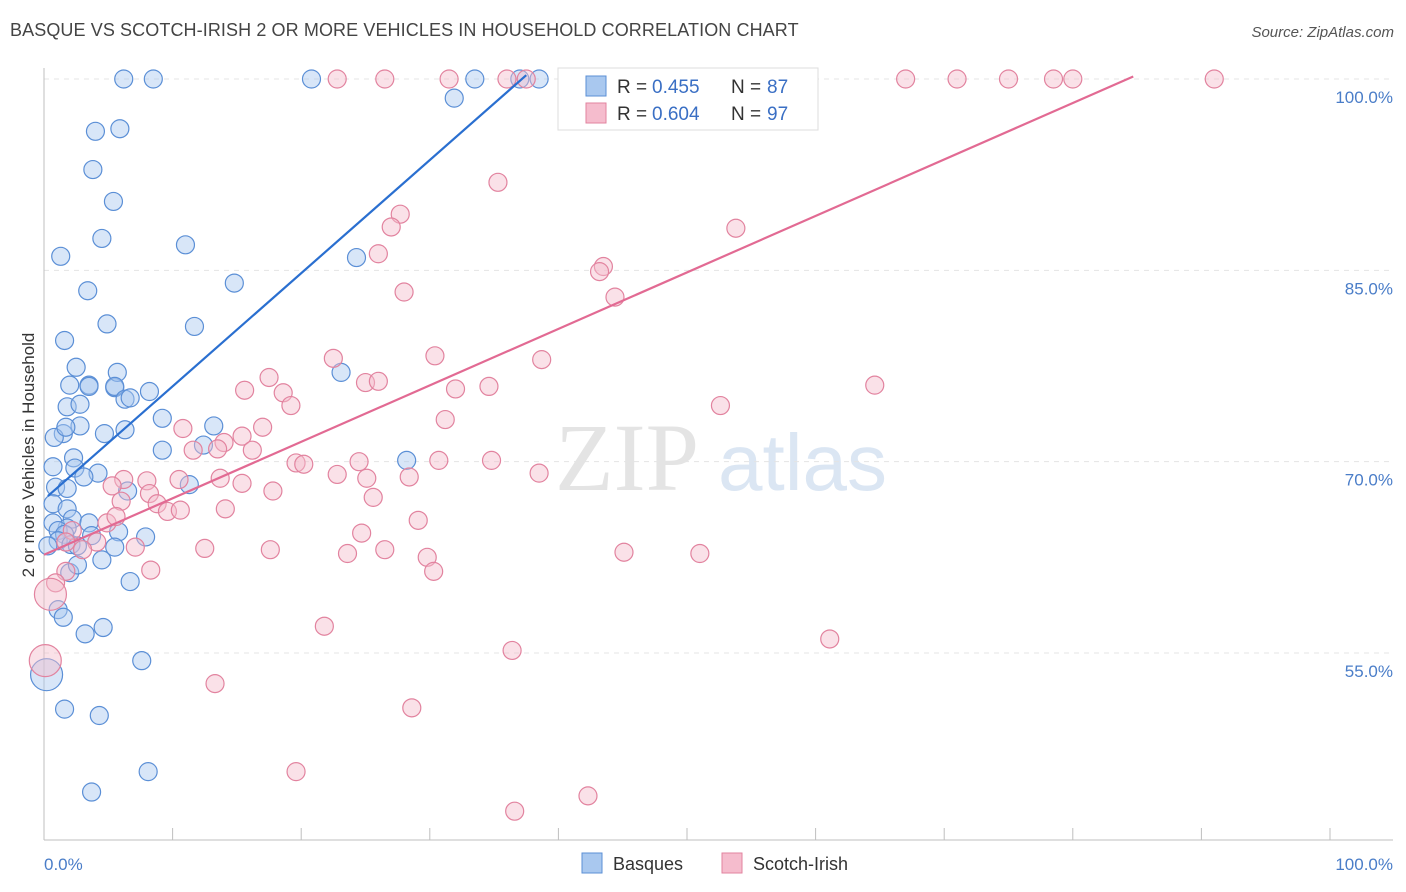 Image resolution: width=1406 pixels, height=892 pixels. Describe the element at coordinates (632, 114) in the screenshot. I see `legend-r-label-scotch-irish: R =` at that location.